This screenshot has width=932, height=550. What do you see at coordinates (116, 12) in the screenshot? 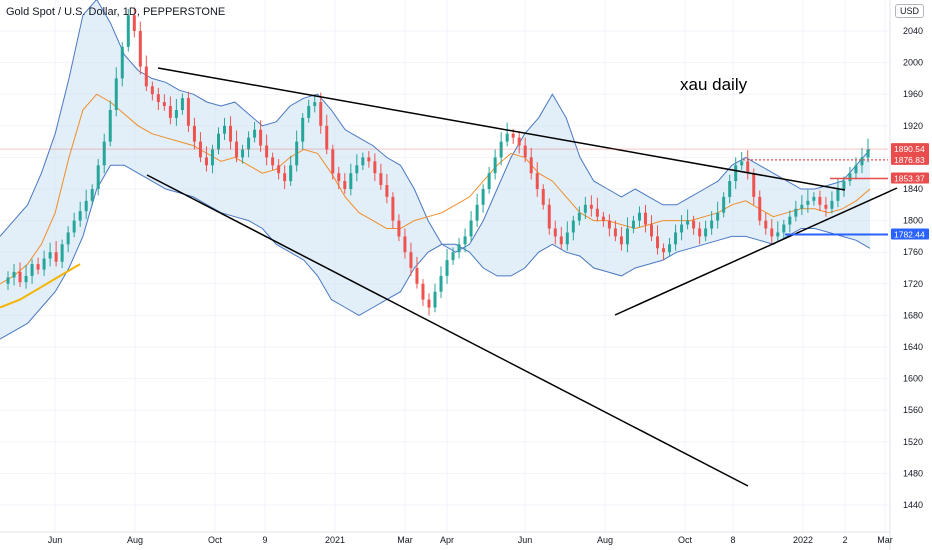
I see `symbol-title: Gold Spot / U.S. Dollar, 1D, PEPPERSTONE` at bounding box center [116, 12].